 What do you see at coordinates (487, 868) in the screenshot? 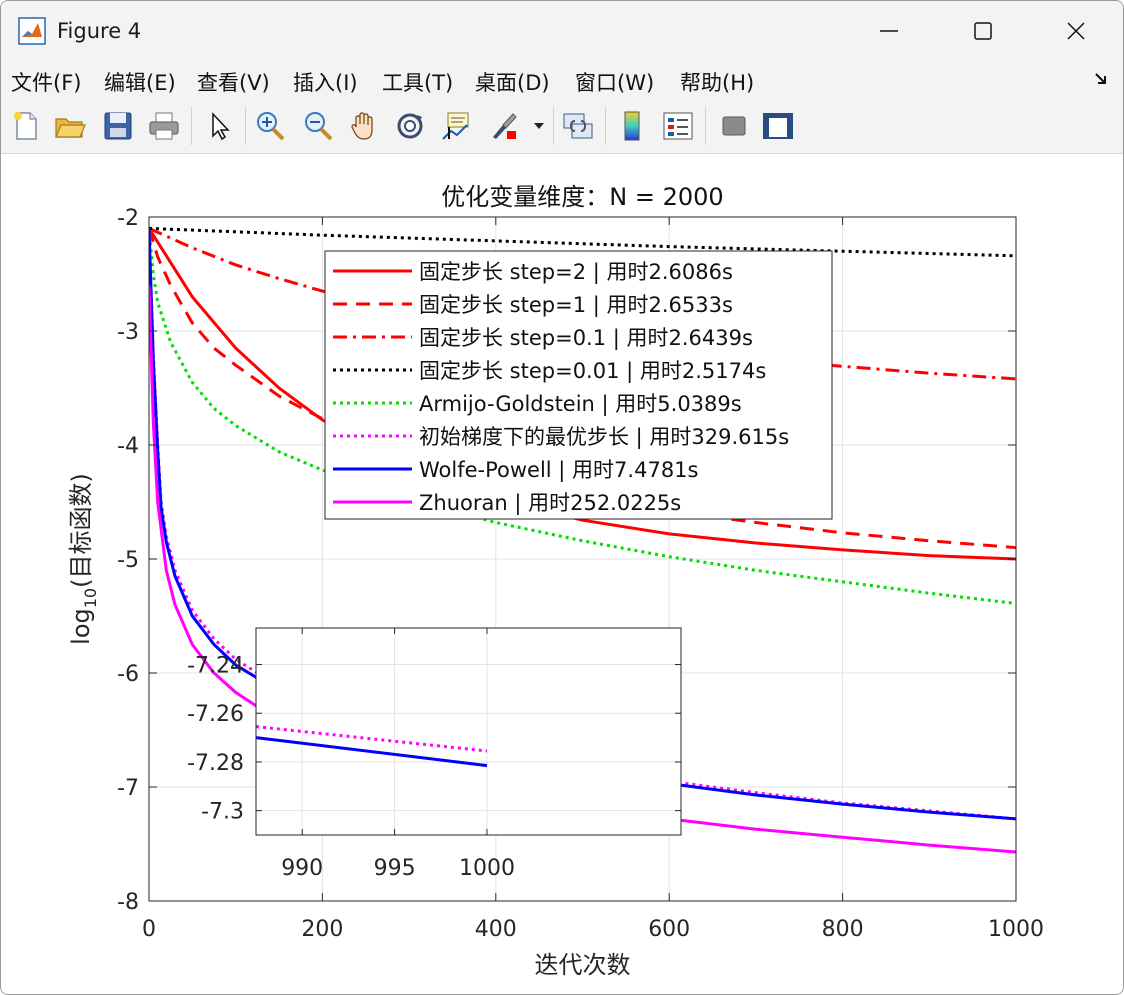
I see `inset-x-tick-label: 1000` at bounding box center [487, 868].